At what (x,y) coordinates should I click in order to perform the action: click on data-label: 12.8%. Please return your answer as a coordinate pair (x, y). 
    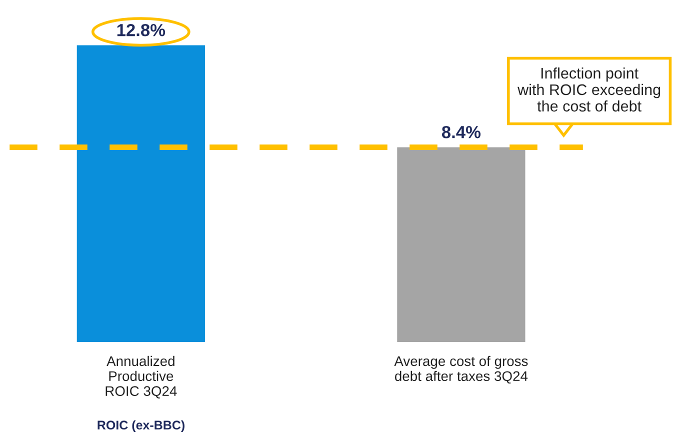
    Looking at the image, I should click on (141, 30).